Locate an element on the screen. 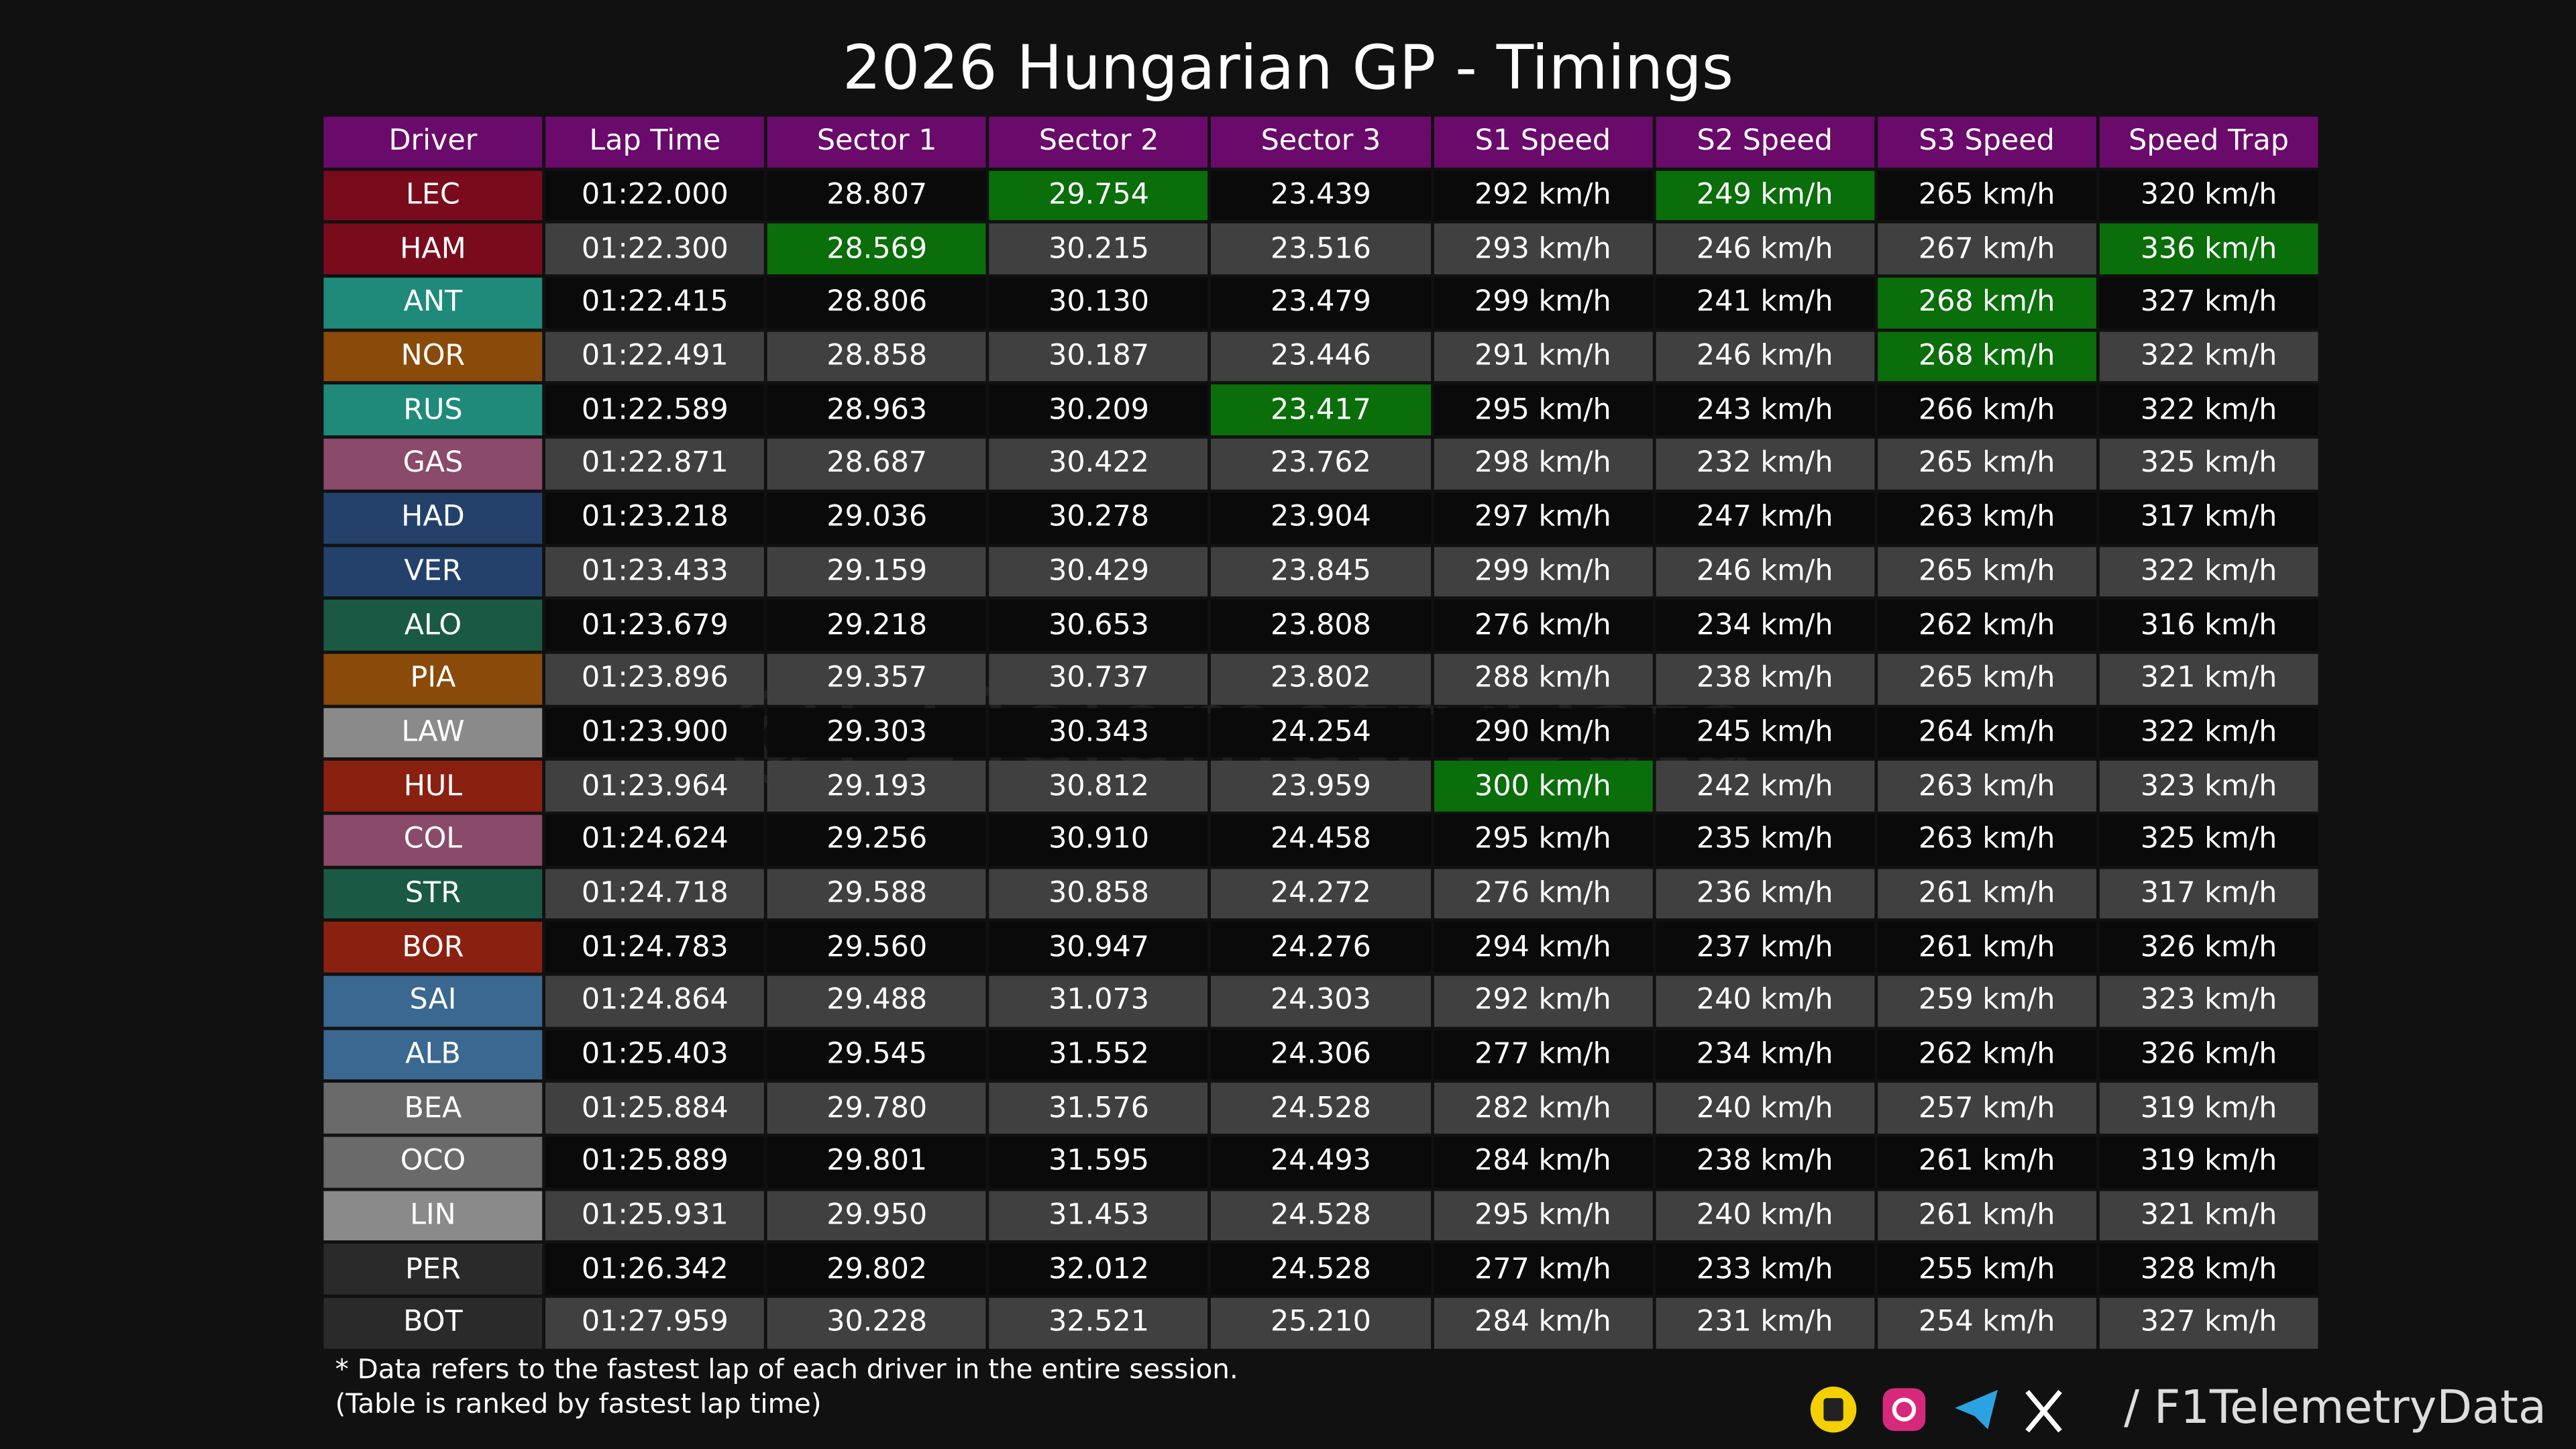 The width and height of the screenshot is (2576, 1449). data-cell: 336 km/h is located at coordinates (2208, 249).